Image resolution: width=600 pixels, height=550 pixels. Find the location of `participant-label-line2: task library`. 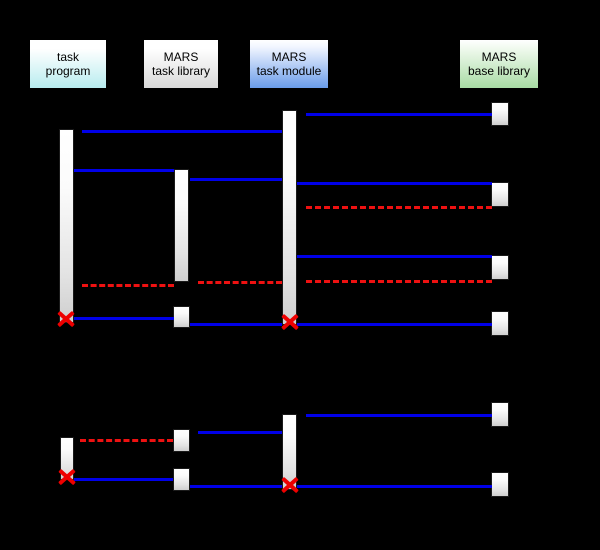

participant-label-line2: task library is located at coordinates (180, 71).